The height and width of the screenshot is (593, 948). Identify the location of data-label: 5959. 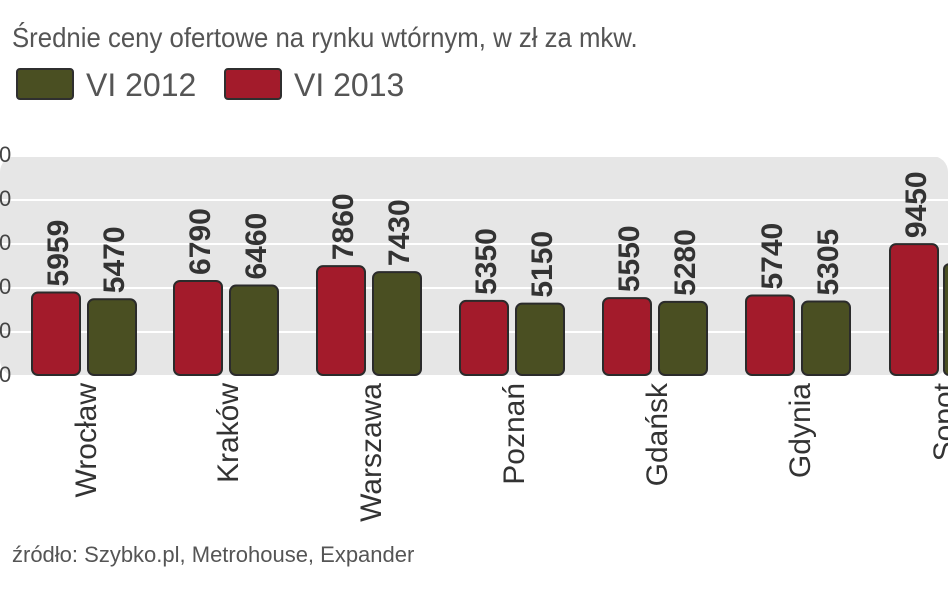
(58, 253).